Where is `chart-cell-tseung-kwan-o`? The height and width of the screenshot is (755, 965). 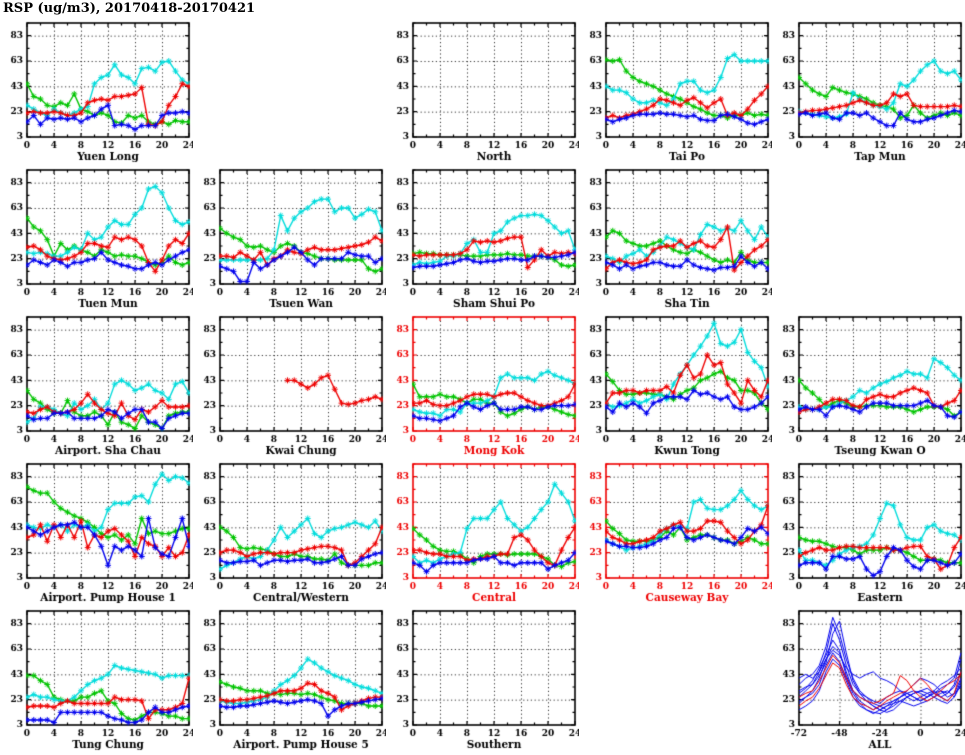 chart-cell-tseung-kwan-o is located at coordinates (868, 385).